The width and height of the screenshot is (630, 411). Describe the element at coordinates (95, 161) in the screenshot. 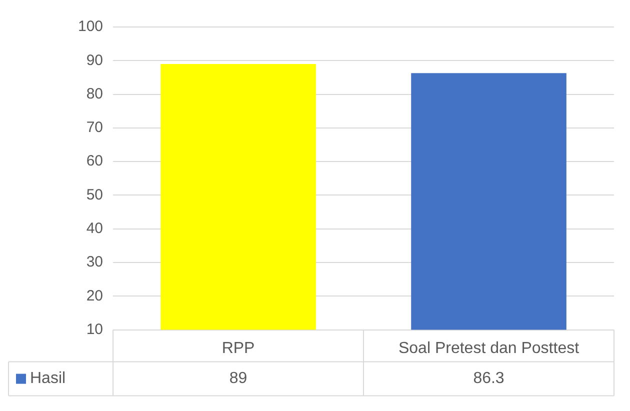

I see `y-tick-label: 60` at that location.